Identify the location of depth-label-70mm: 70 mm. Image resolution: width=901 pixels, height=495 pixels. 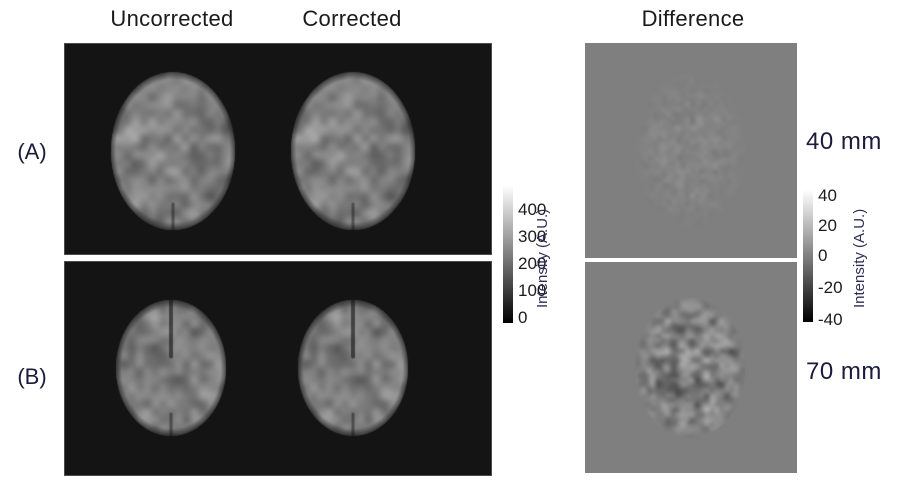
(844, 371).